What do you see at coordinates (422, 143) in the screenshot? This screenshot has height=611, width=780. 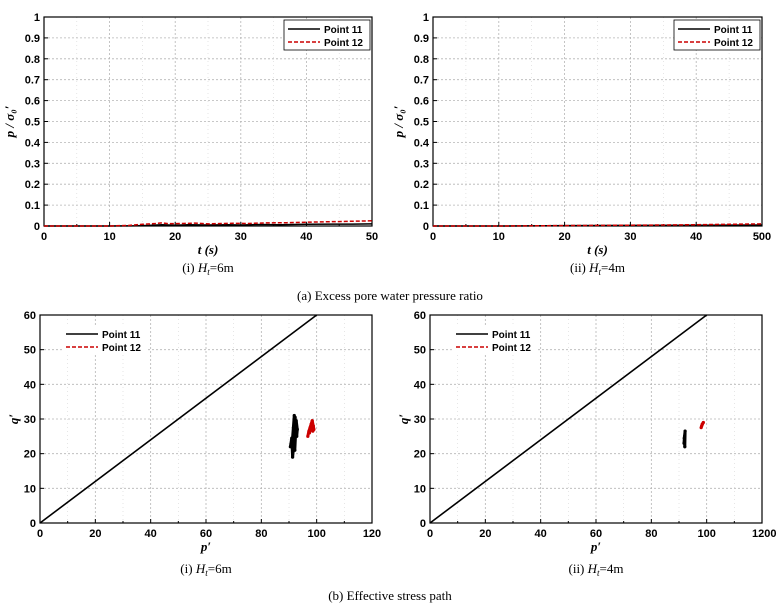 I see `y-tick-label: 0.4` at bounding box center [422, 143].